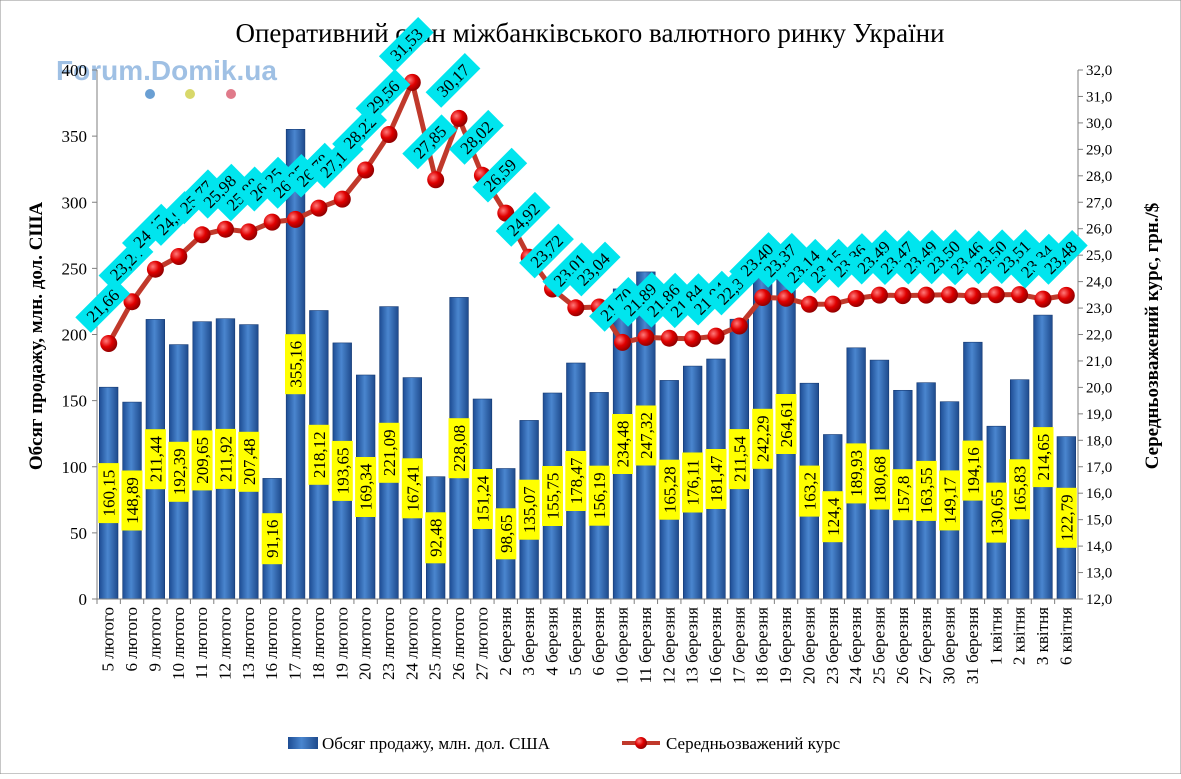  I want to click on x-tick-label: 2 березня, so click(505, 641).